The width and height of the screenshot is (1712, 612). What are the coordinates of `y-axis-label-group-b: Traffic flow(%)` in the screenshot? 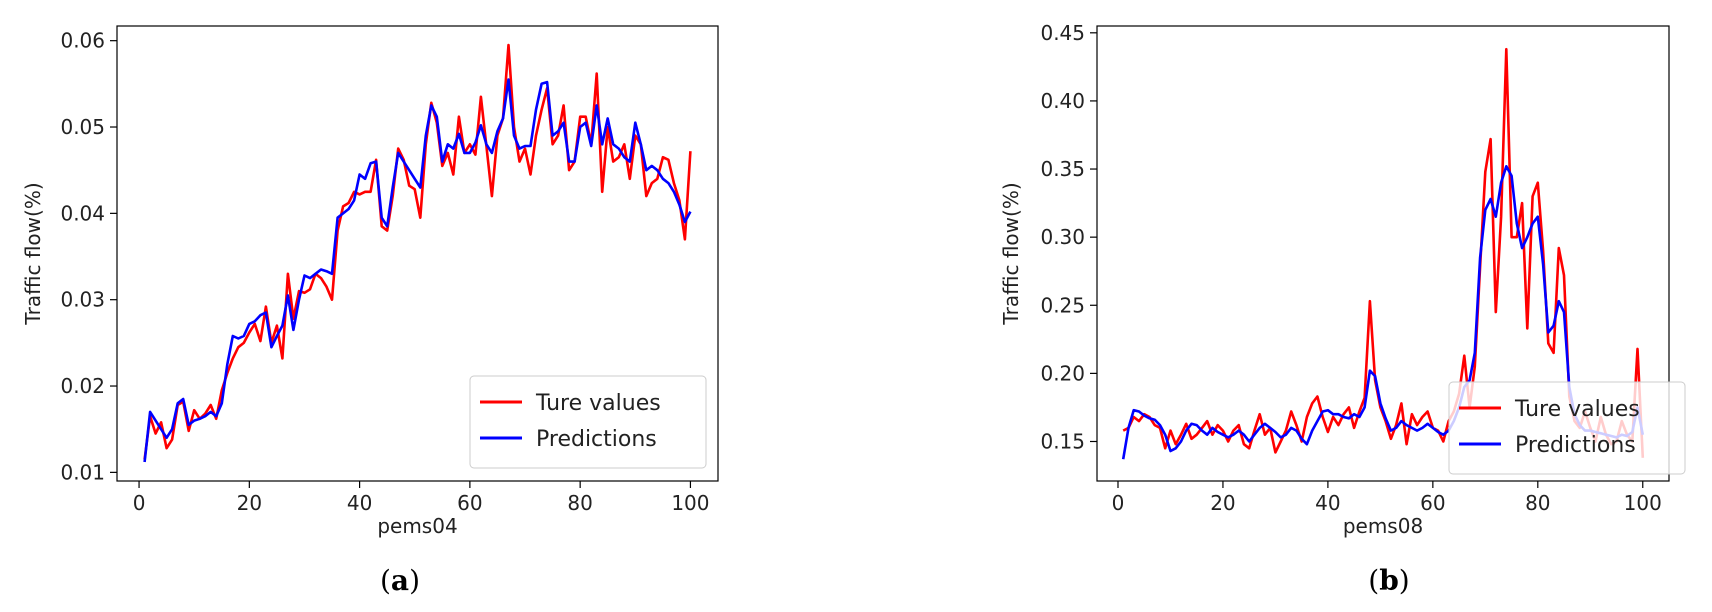 It's located at (1011, 253).